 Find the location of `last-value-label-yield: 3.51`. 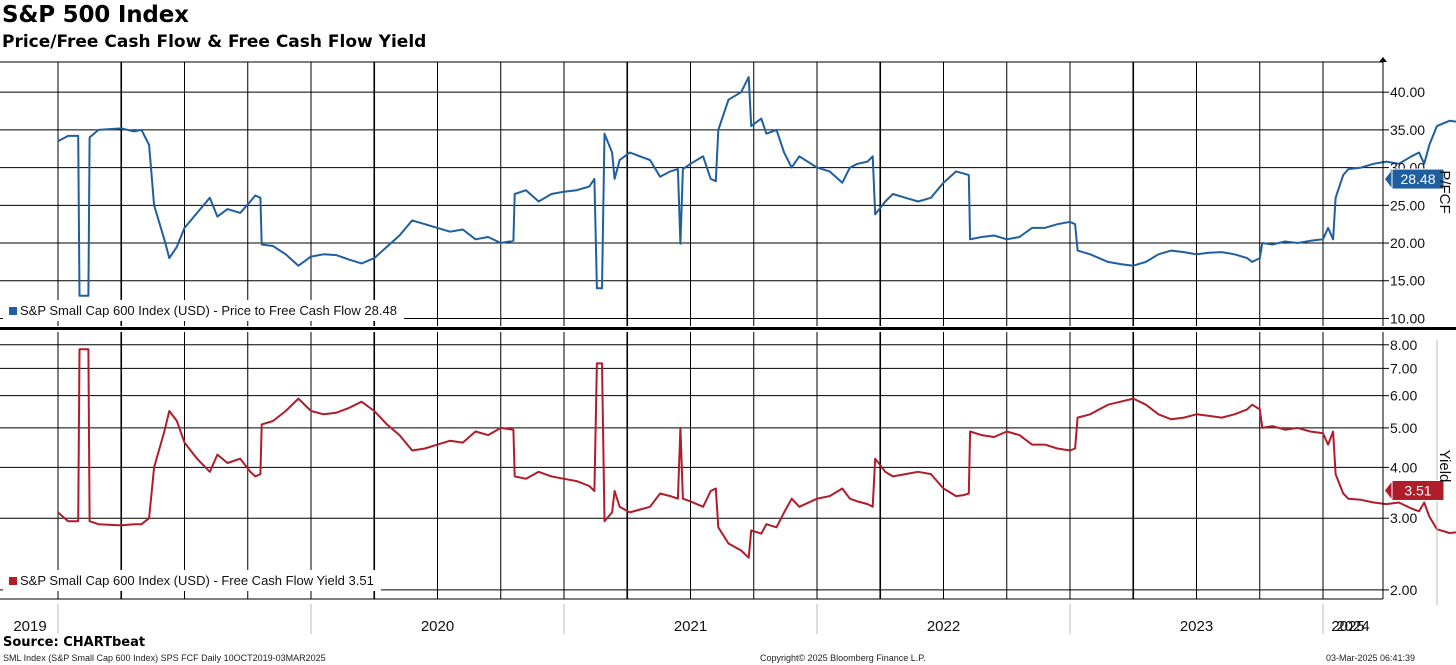

last-value-label-yield: 3.51 is located at coordinates (1417, 490).